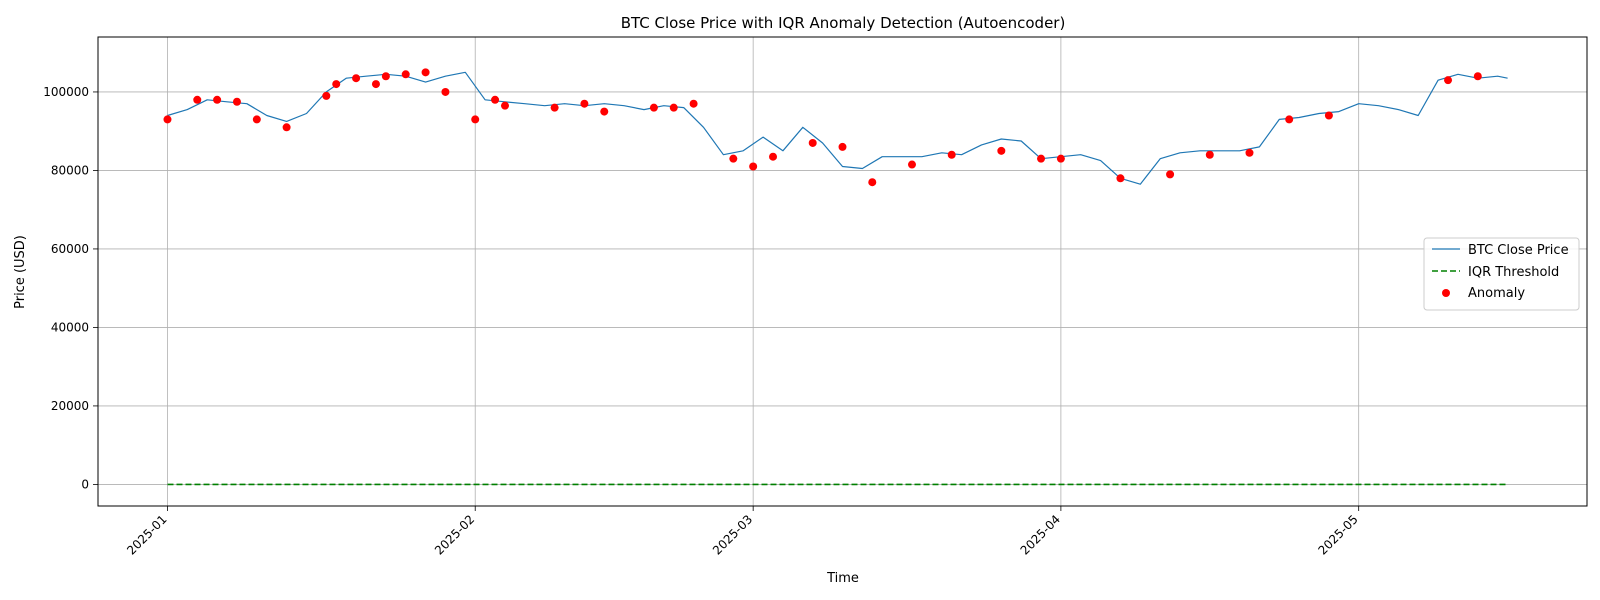 The height and width of the screenshot is (600, 1600). Describe the element at coordinates (70, 327) in the screenshot. I see `y-tick-label: 40000` at that location.